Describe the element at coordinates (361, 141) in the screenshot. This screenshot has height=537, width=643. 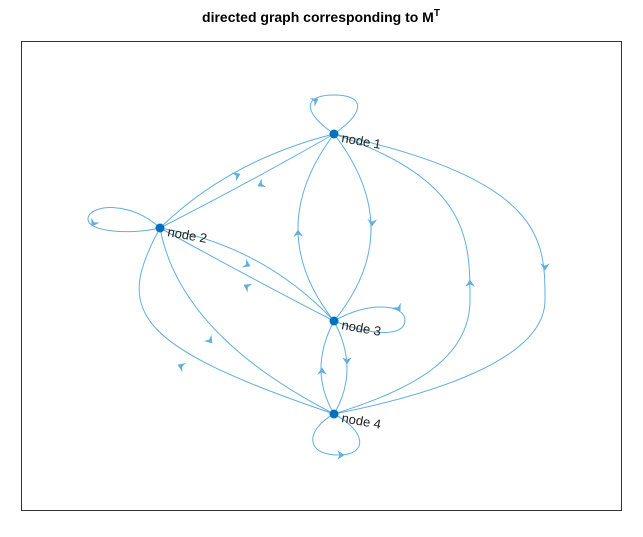
I see `node-label: node 1` at that location.